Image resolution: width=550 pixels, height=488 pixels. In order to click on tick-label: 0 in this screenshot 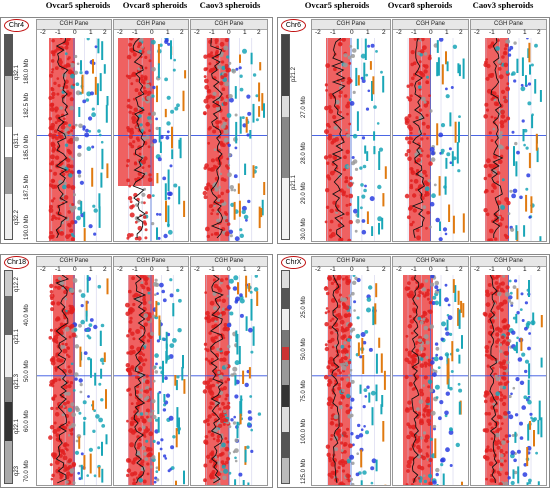, I will do `click(509, 32)`.